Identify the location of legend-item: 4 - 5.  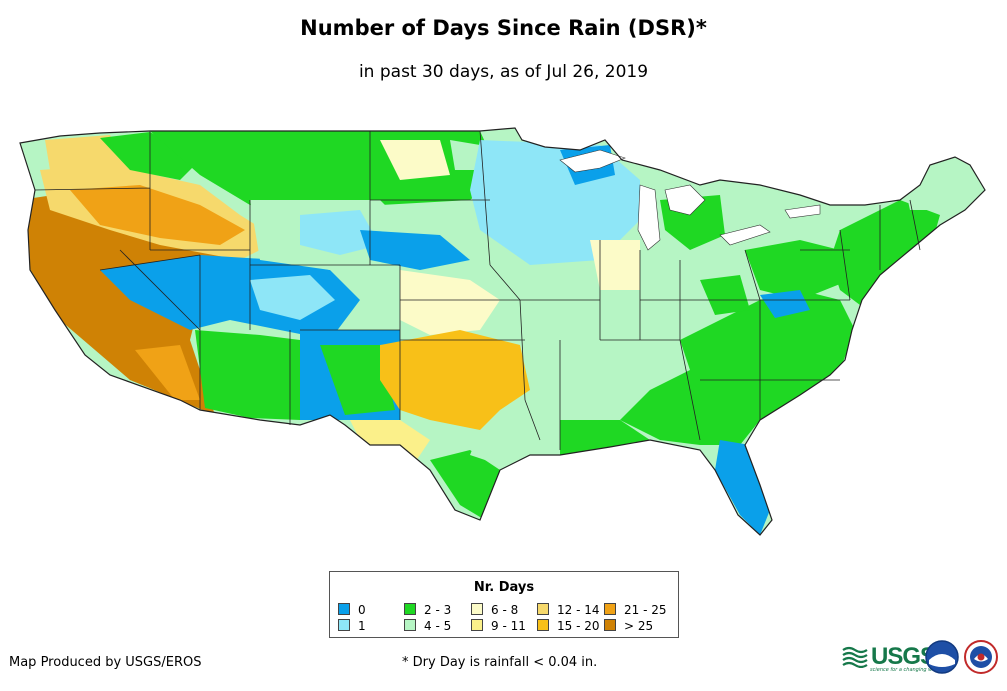
(427, 626).